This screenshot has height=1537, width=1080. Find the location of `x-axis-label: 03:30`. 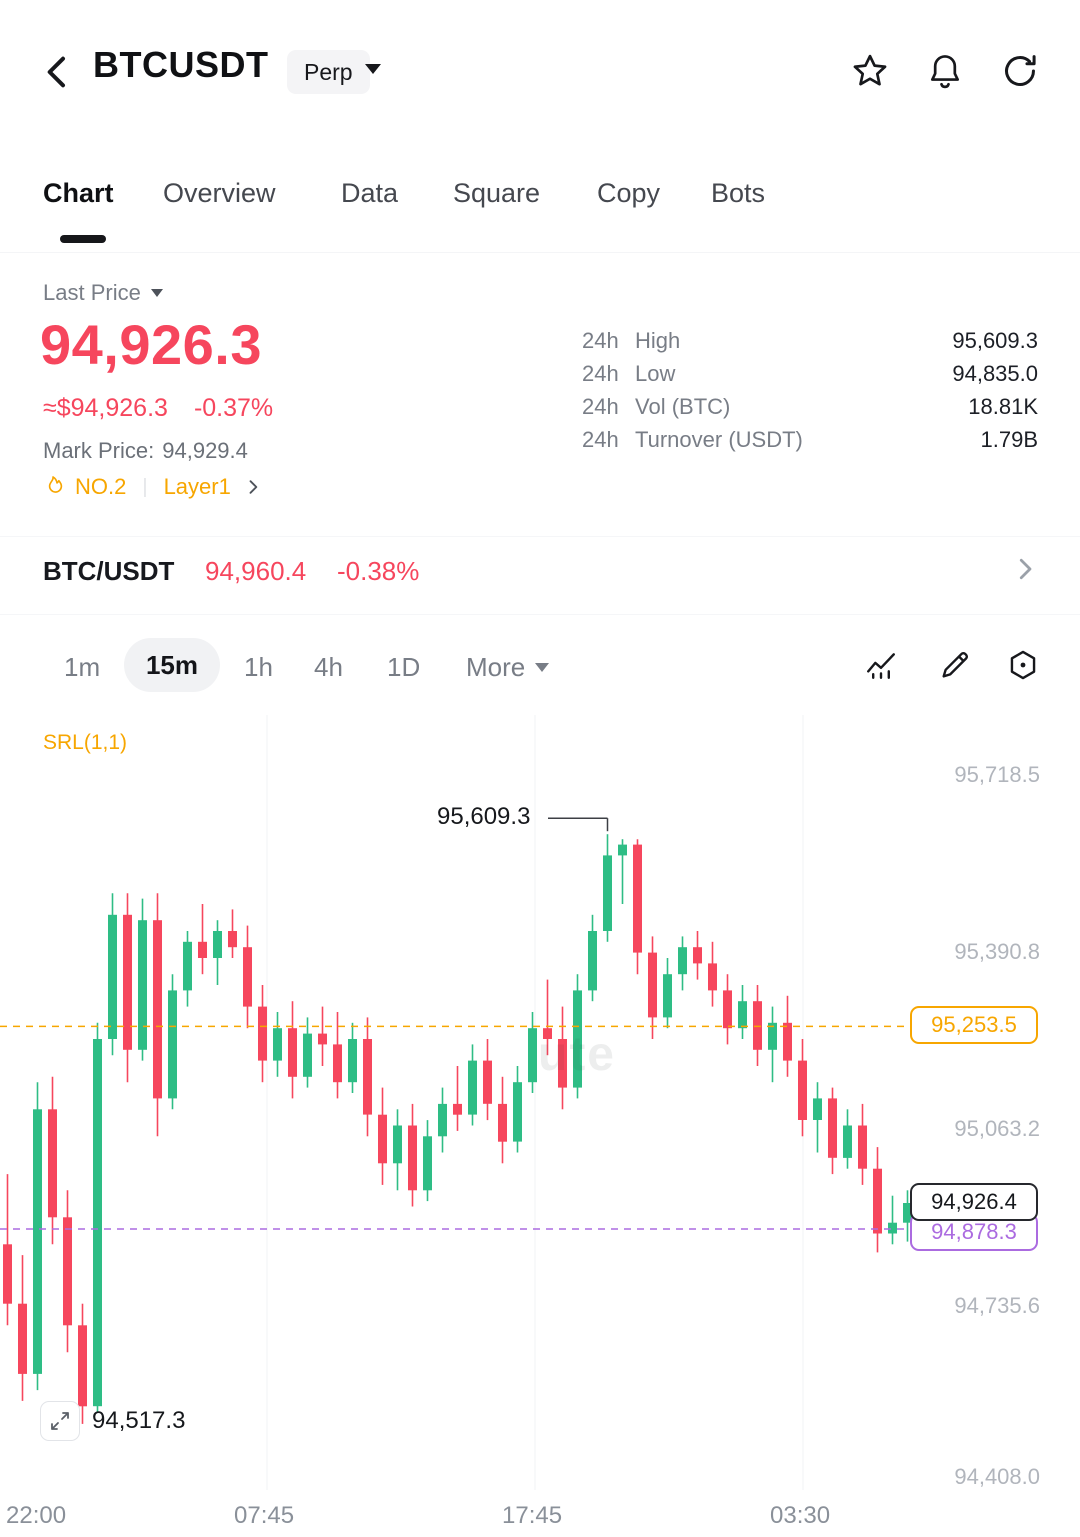

x-axis-label: 03:30 is located at coordinates (800, 1515).